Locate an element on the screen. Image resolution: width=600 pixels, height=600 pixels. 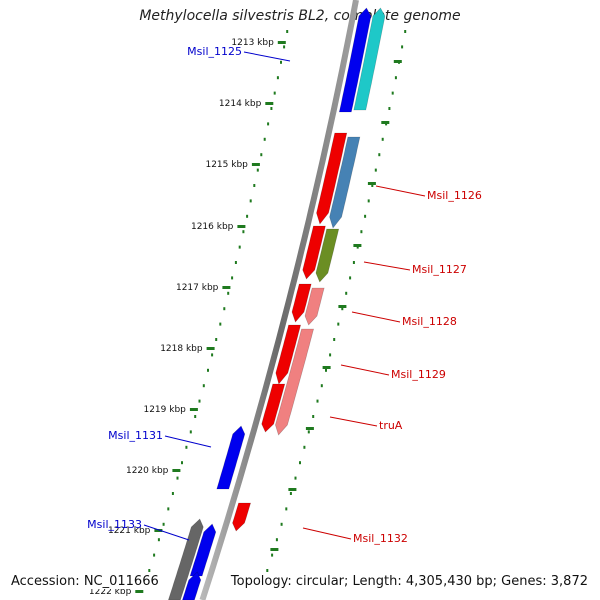
kbp-tick-label: 1217 kbp is located at coordinates (197, 288).